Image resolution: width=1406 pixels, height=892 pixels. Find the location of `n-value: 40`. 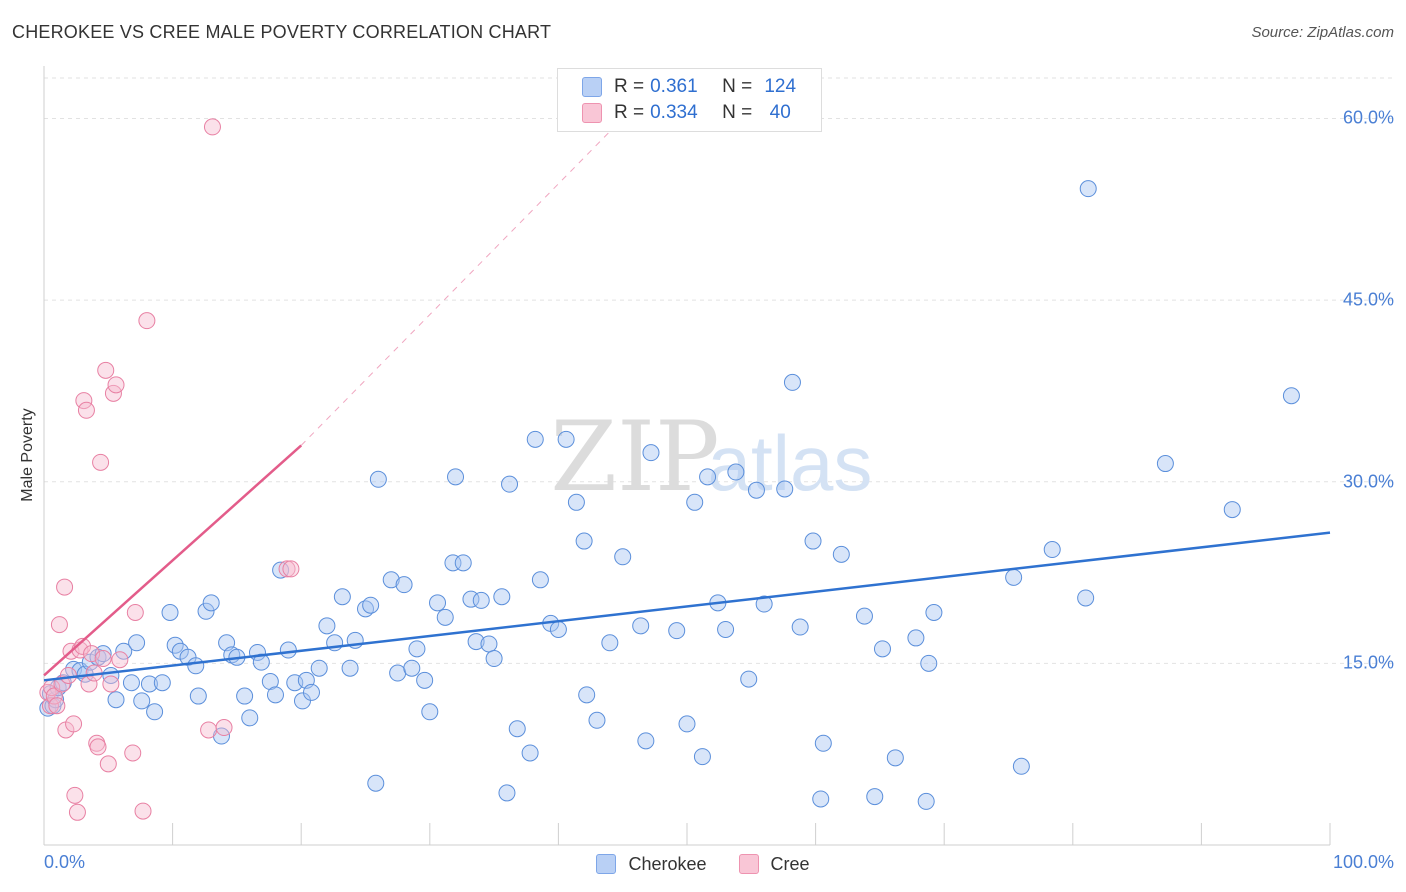

n-value: 40 is located at coordinates (780, 112).